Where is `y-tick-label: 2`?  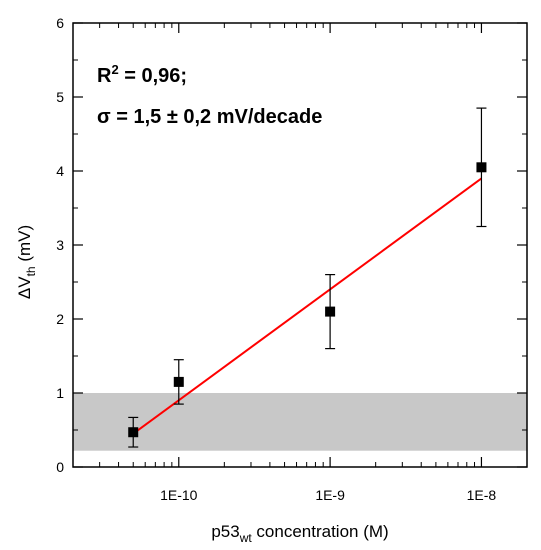
y-tick-label: 2 is located at coordinates (60, 319).